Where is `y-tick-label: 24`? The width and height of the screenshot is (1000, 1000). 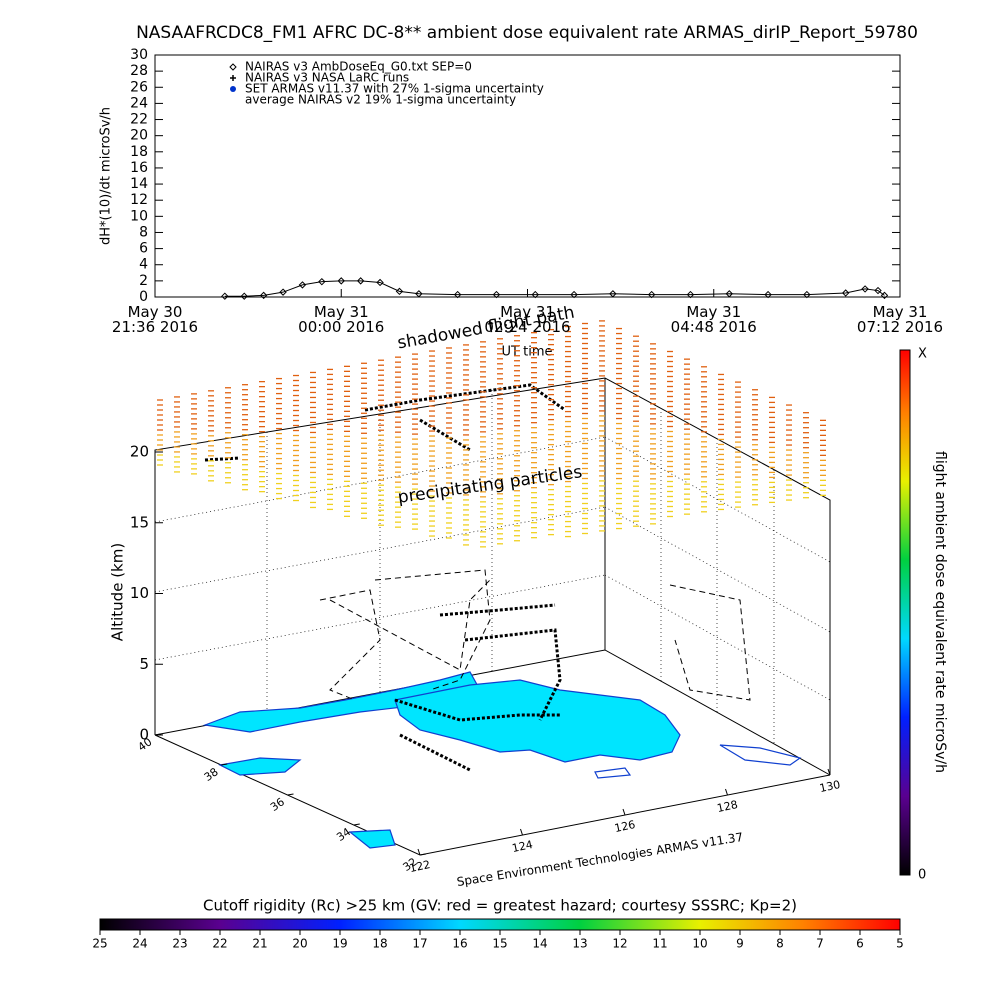 y-tick-label: 24 is located at coordinates (139, 103).